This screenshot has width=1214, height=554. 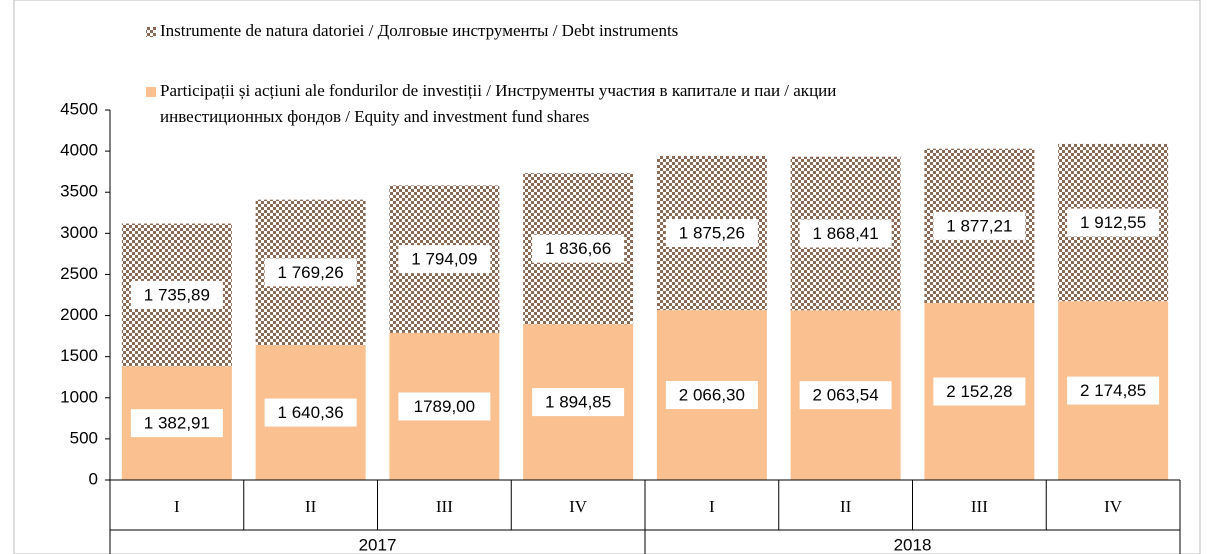 I want to click on value-label: 1 735,89, so click(x=177, y=294).